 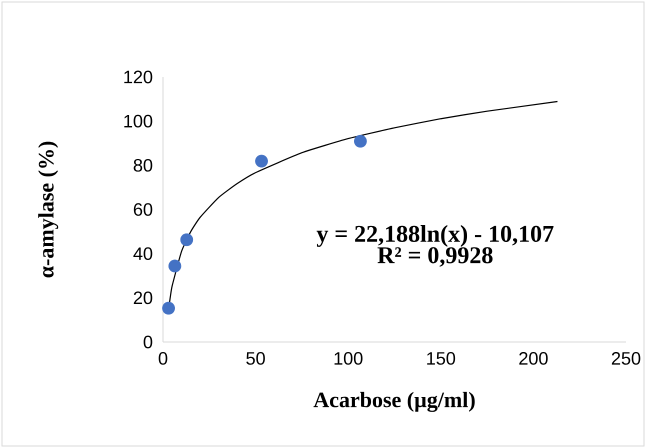 I want to click on y-tick-label: 60, so click(x=143, y=209).